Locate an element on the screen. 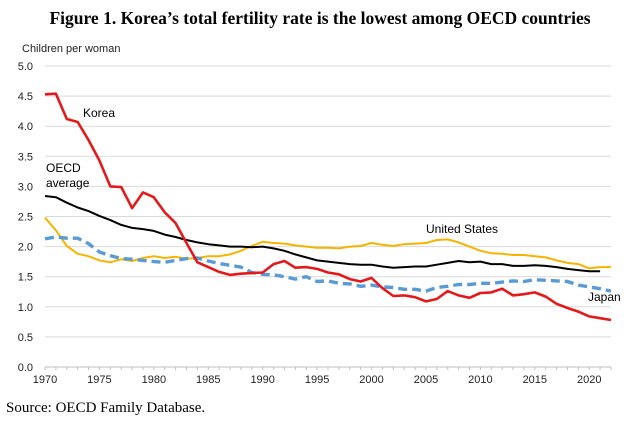 The image size is (640, 429). series-label: Japan is located at coordinates (604, 297).